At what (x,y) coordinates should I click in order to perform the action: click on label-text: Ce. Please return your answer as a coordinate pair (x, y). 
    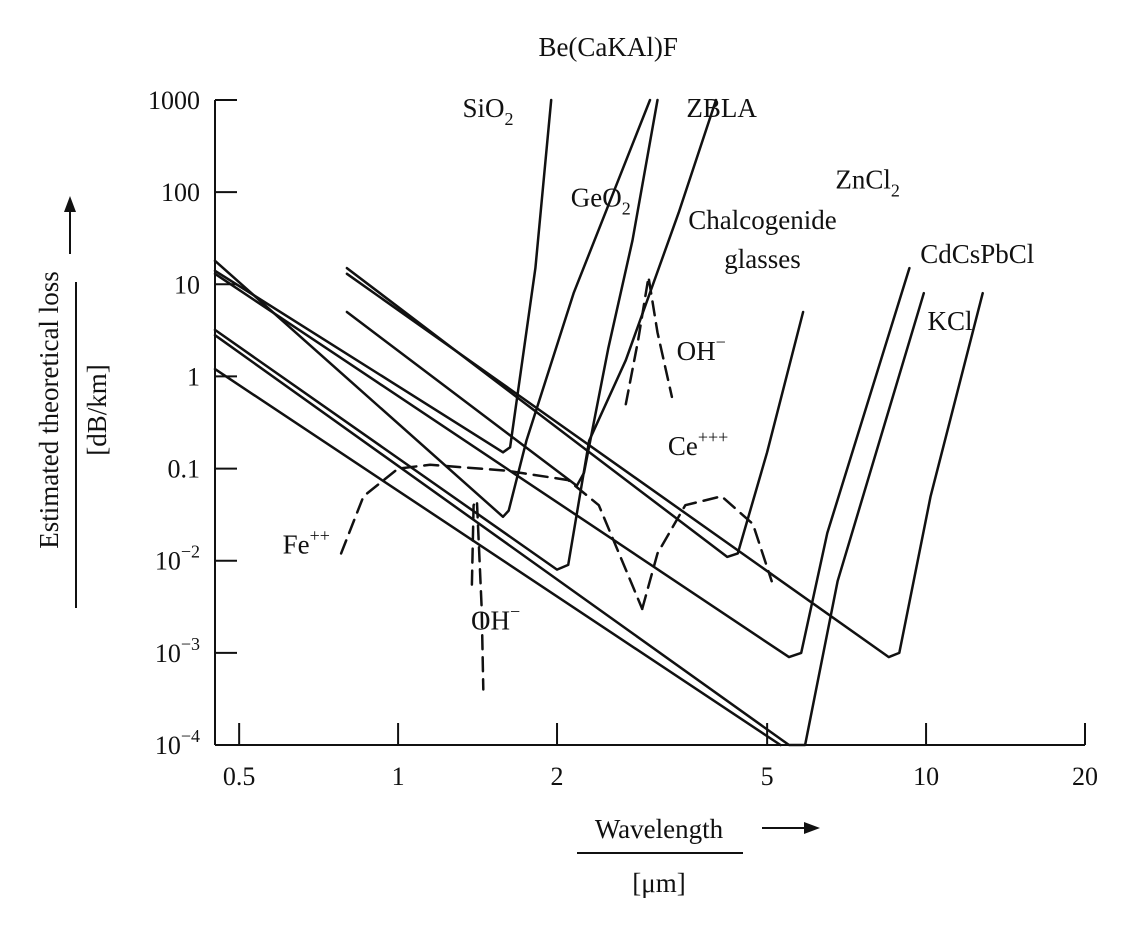
    Looking at the image, I should click on (683, 446).